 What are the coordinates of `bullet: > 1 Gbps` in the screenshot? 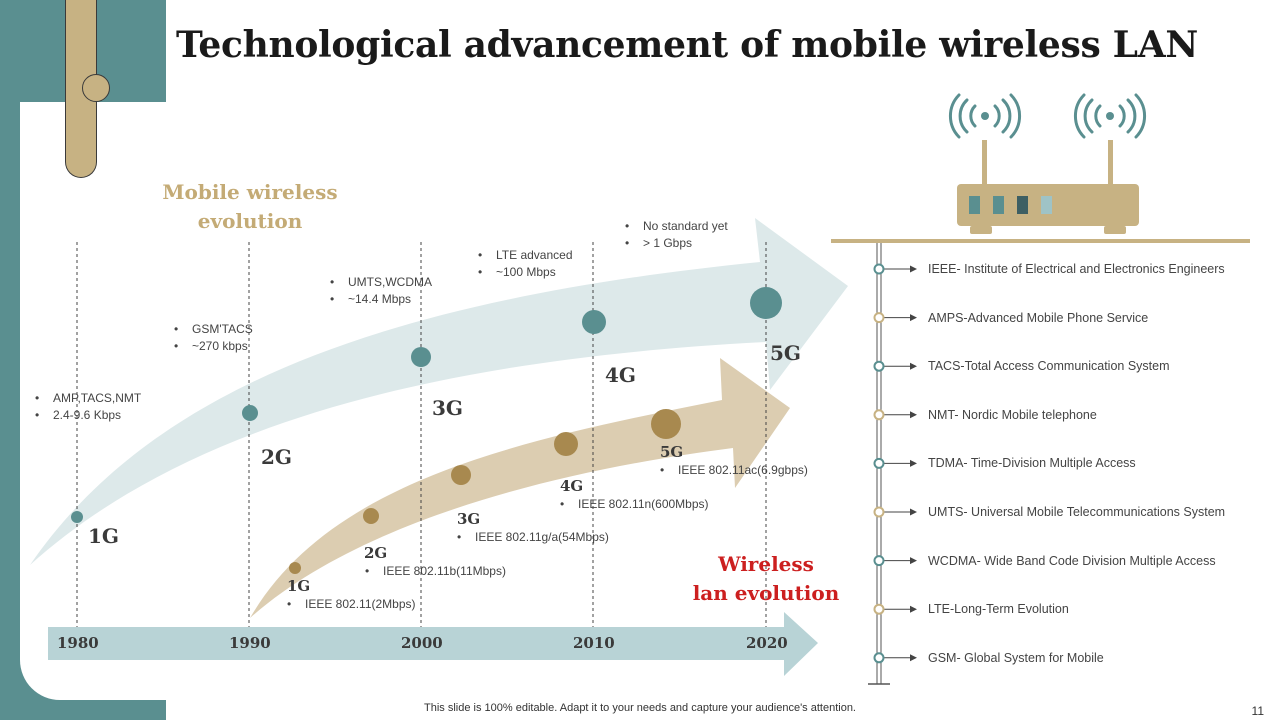 It's located at (676, 243).